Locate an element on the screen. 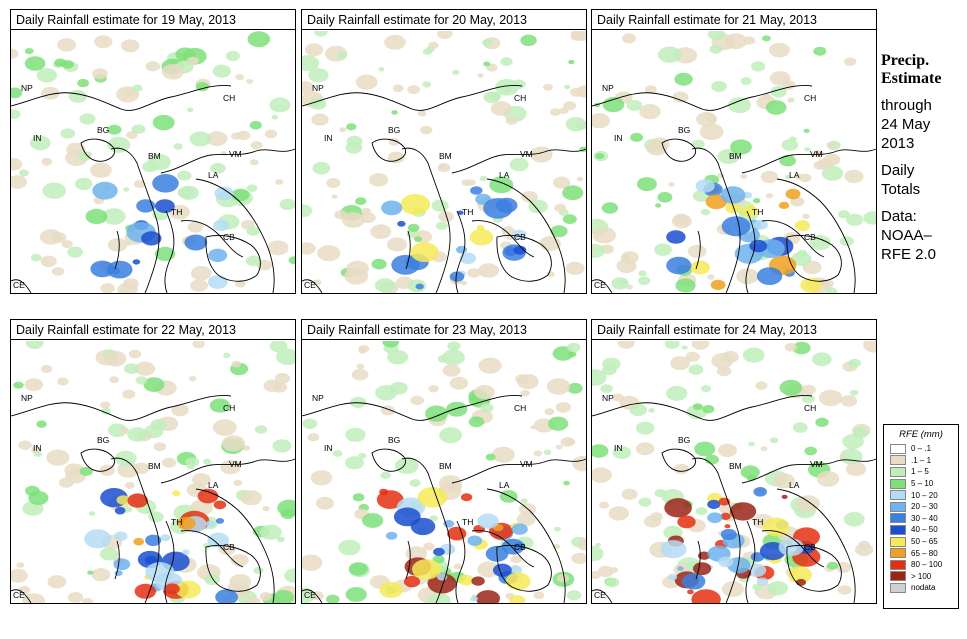 The image size is (967, 639). country-label-in: IN is located at coordinates (328, 138).